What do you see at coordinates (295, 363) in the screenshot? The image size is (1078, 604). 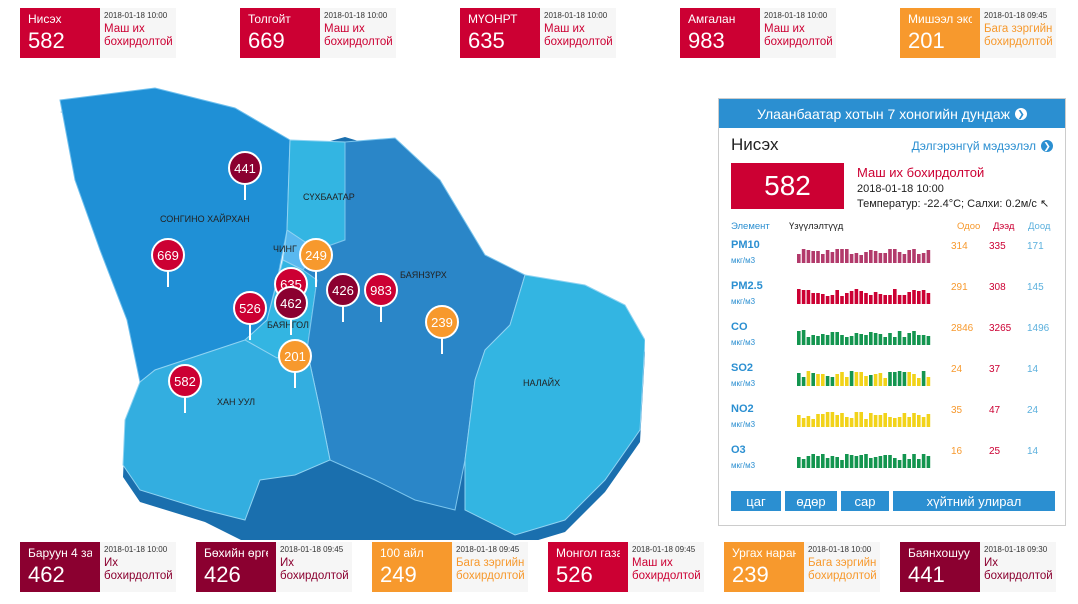 I see `map-marker: 201` at bounding box center [295, 363].